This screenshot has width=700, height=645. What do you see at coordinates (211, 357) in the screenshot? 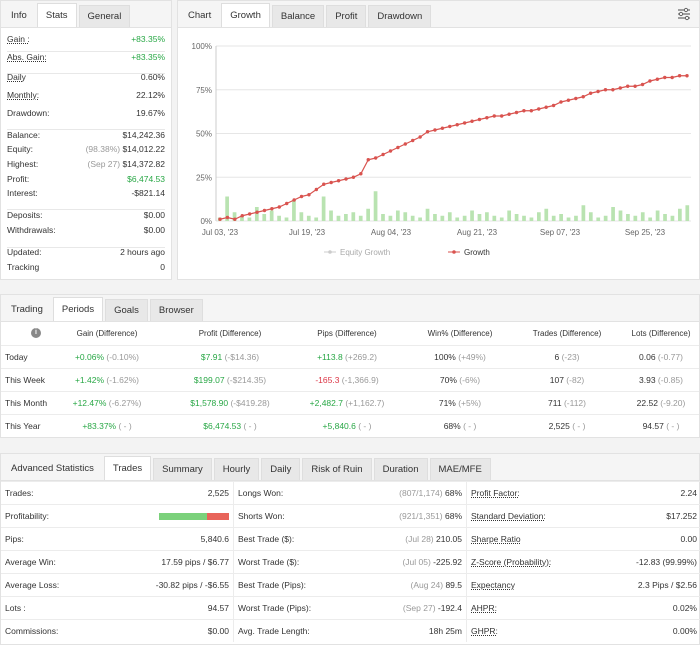
I see `period-value: $7.91` at bounding box center [211, 357].